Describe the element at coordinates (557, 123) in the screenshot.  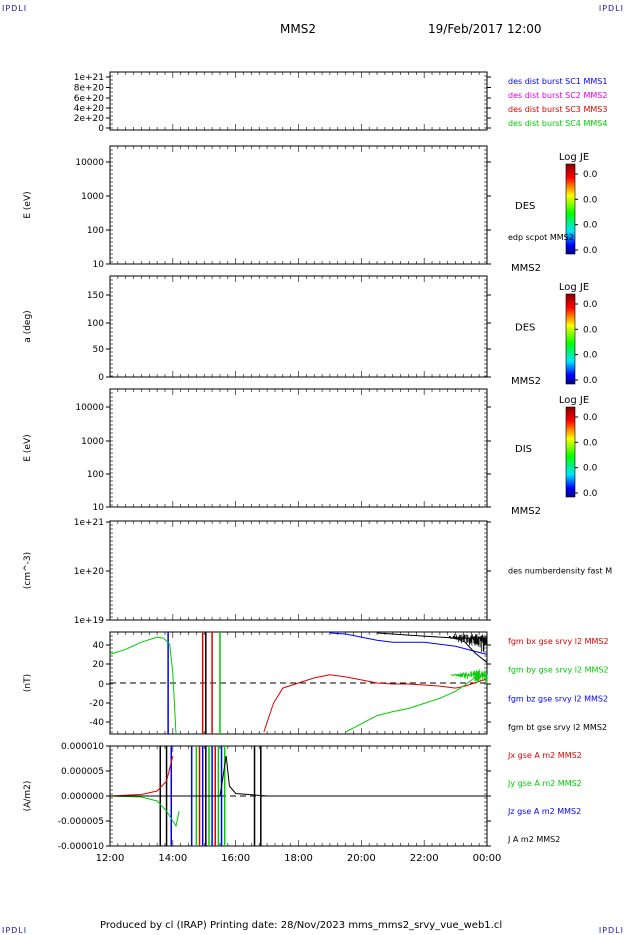
I see `legend-entry: des dist burst SC4 MMS4` at that location.